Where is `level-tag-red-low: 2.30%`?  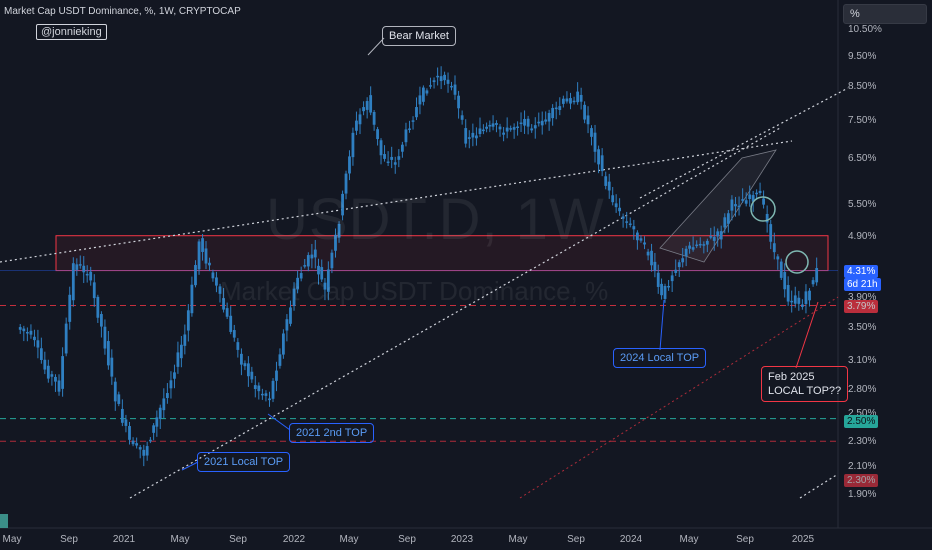
level-tag-red-low: 2.30% is located at coordinates (861, 480).